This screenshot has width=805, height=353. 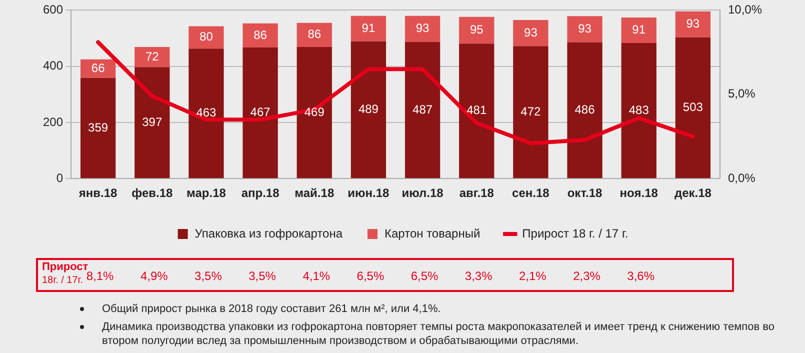 I want to click on data-label: 503, so click(x=693, y=107).